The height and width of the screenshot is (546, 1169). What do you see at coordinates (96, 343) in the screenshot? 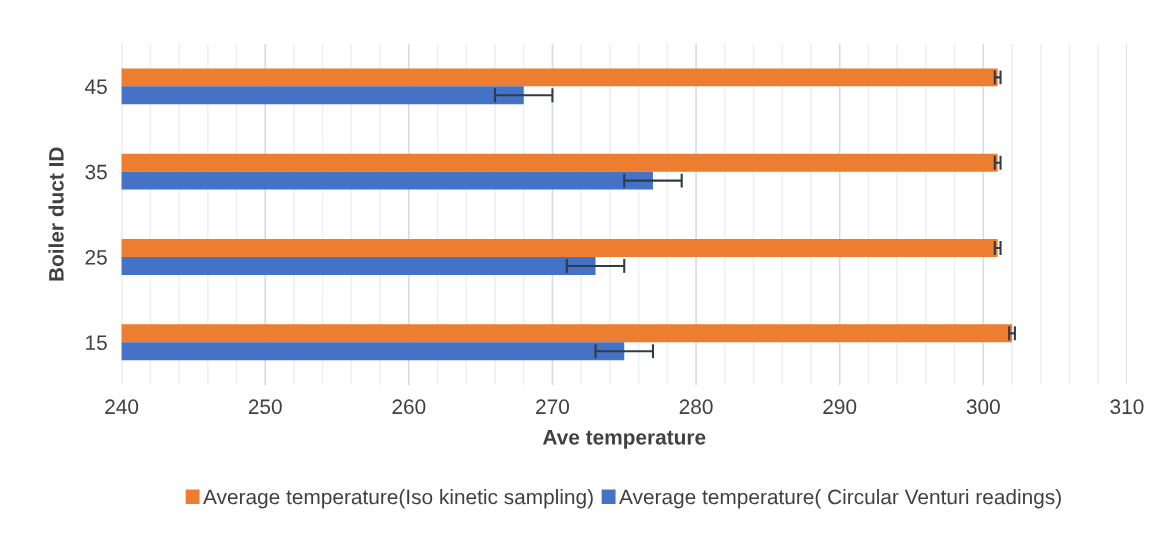
I see `y-tick-label: 15` at bounding box center [96, 343].